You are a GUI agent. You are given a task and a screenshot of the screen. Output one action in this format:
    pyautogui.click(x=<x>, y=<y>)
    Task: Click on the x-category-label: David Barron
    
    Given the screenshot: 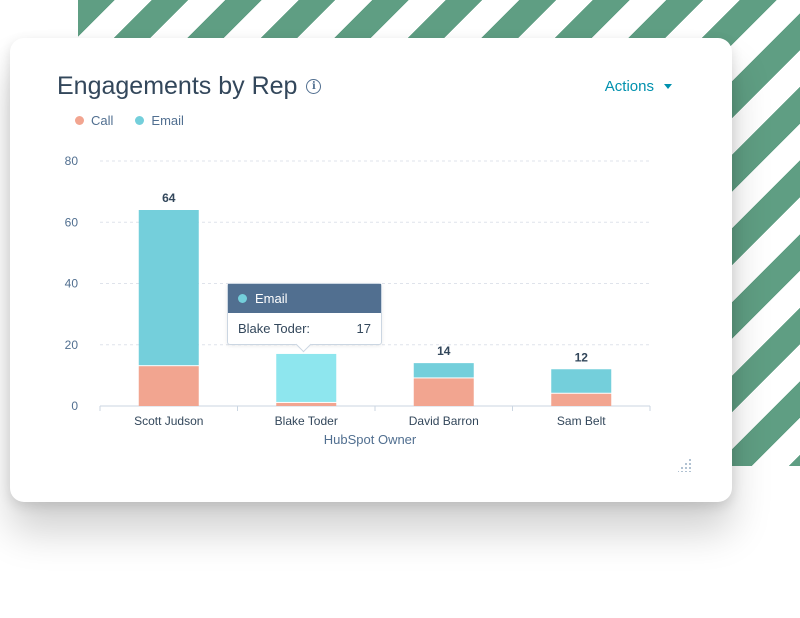 What is the action you would take?
    pyautogui.click(x=444, y=421)
    